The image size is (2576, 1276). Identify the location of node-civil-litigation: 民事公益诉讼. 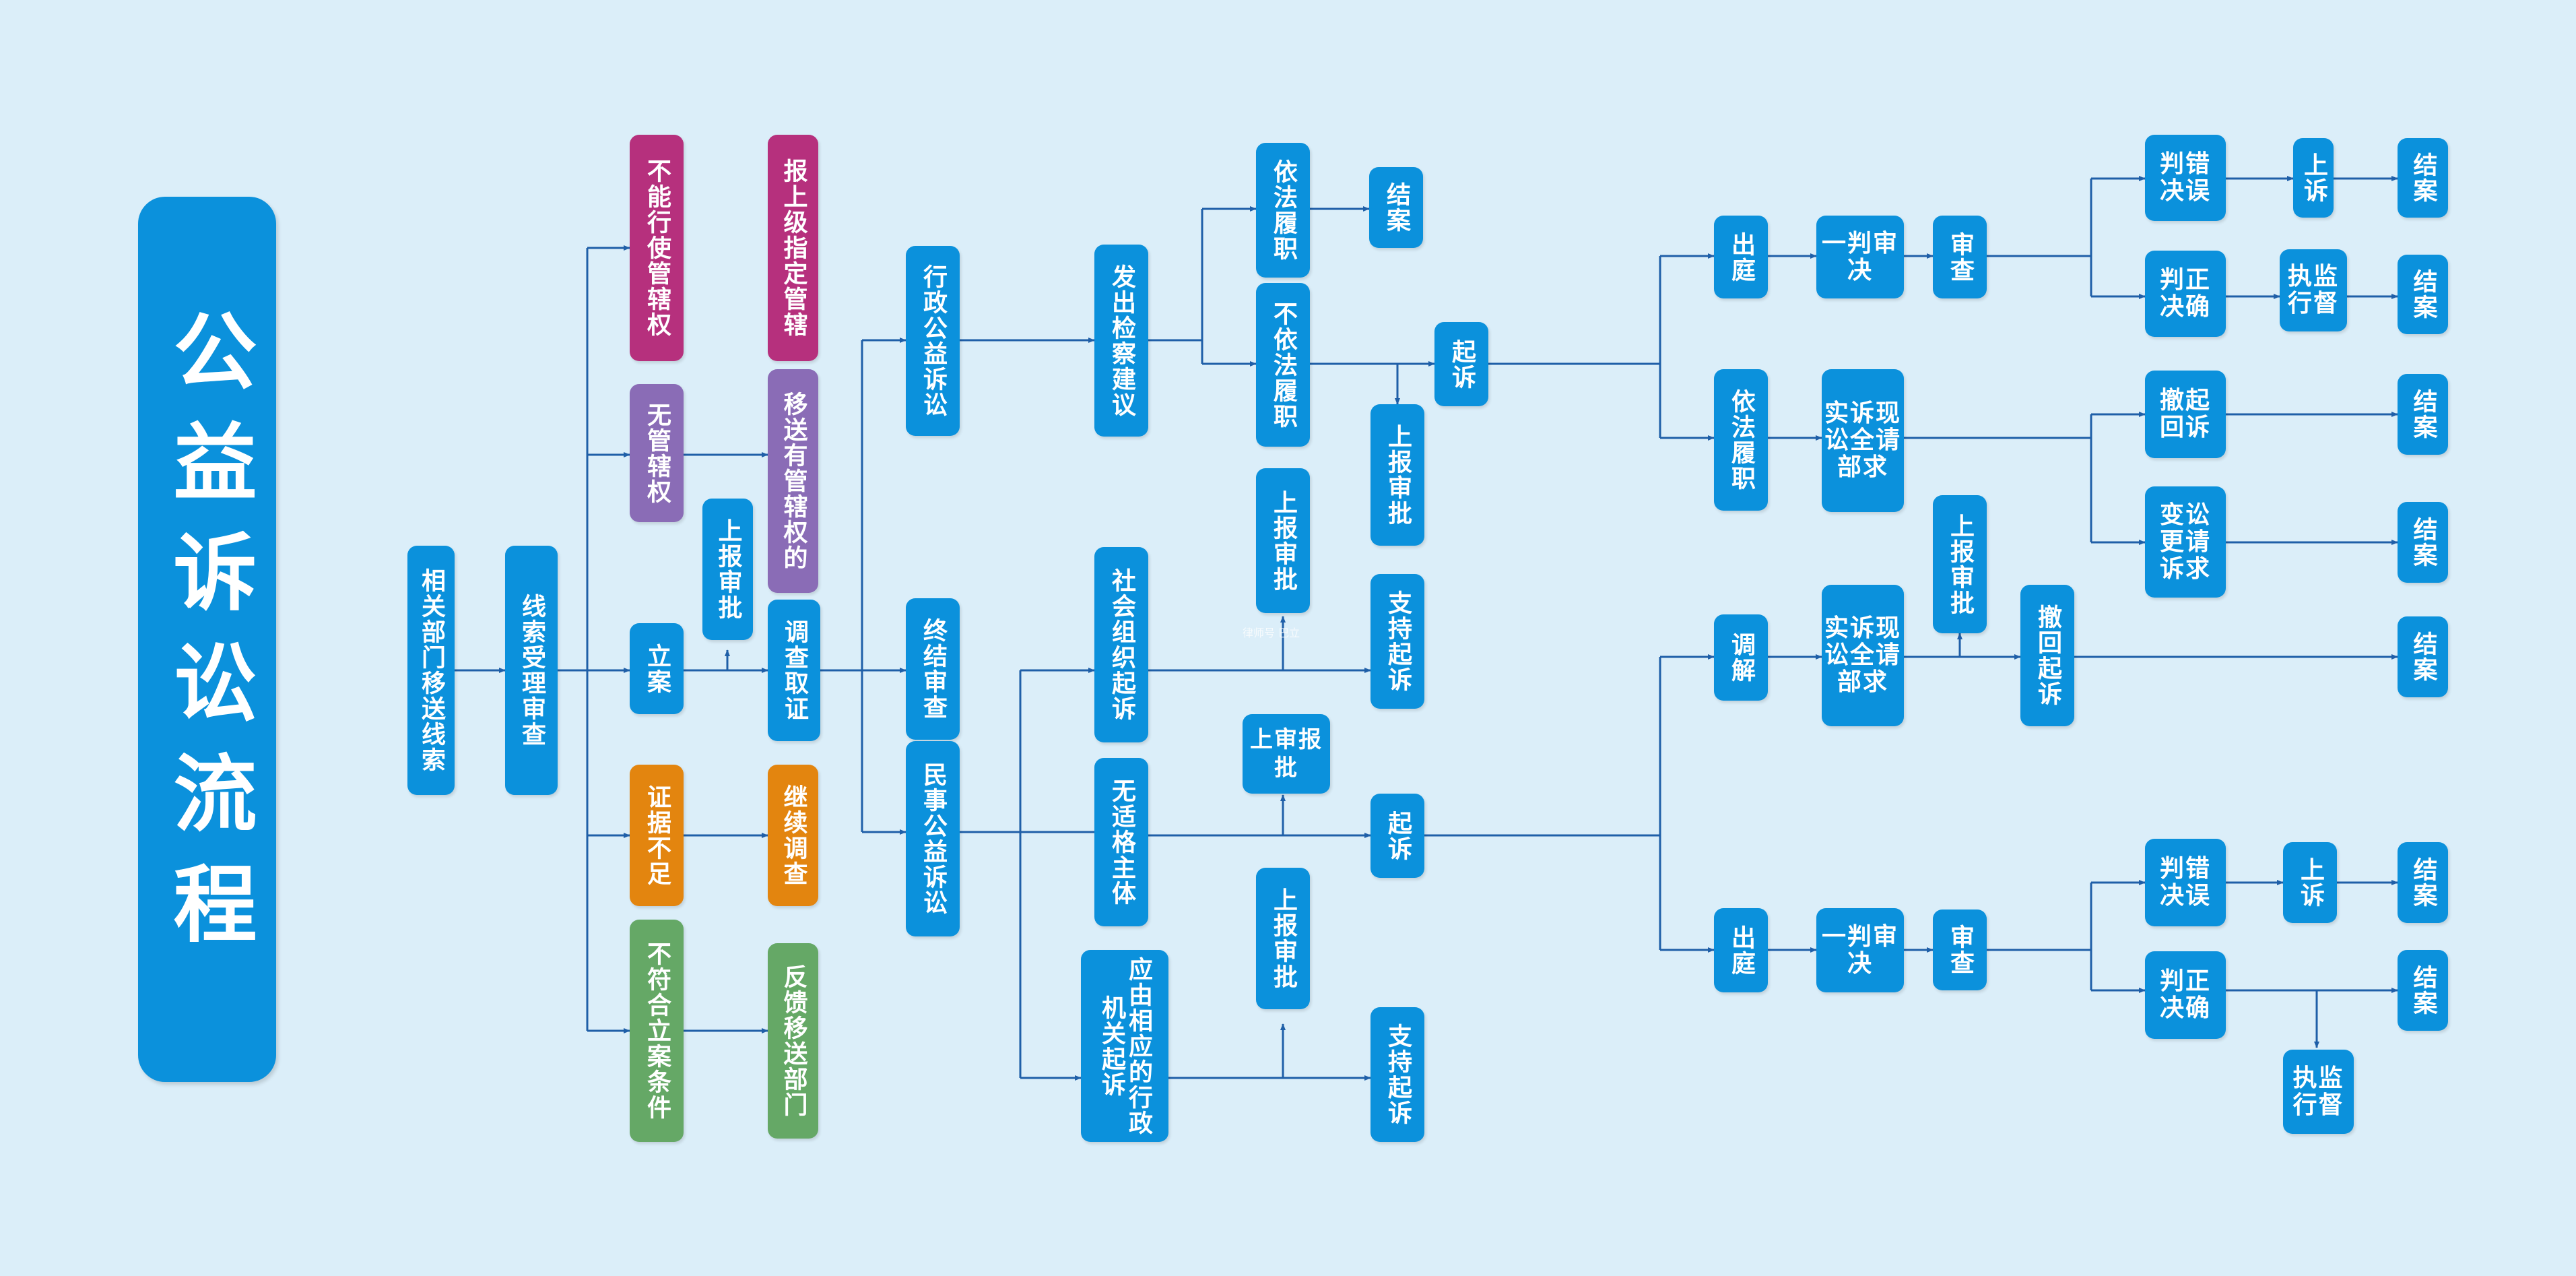
(933, 838).